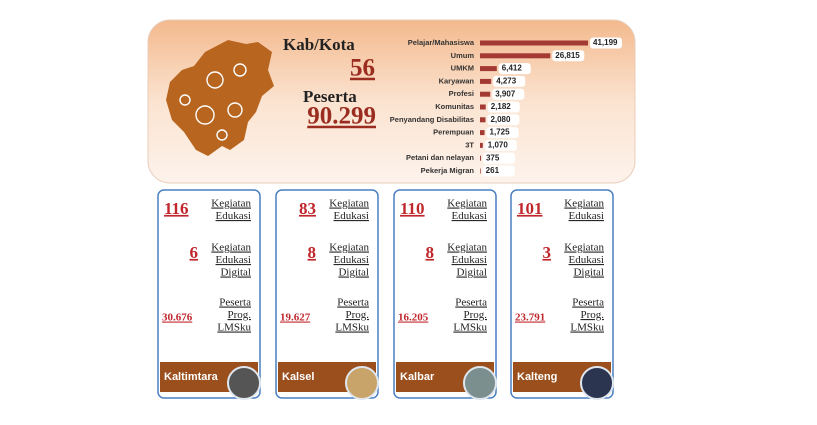  Describe the element at coordinates (341, 116) in the screenshot. I see `peserta-value: 90.299` at that location.